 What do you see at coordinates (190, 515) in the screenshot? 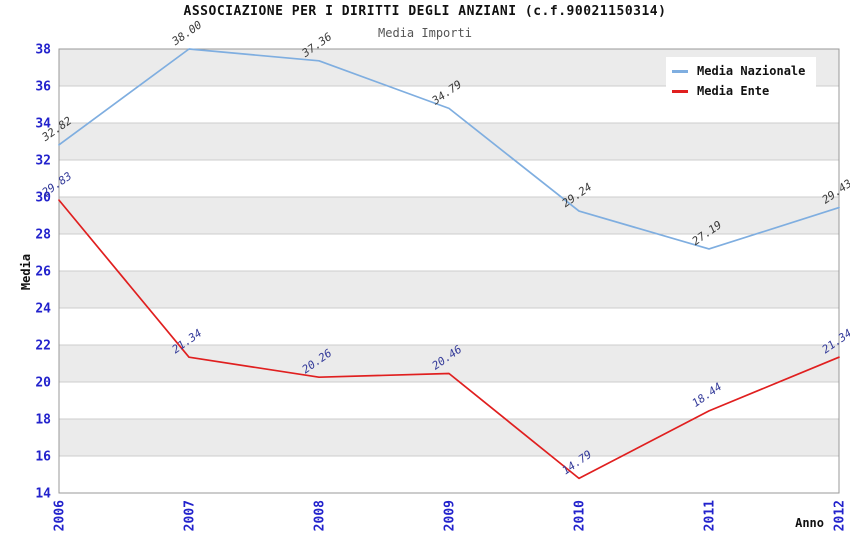
I see `x-tick-label: 2007` at bounding box center [190, 515].